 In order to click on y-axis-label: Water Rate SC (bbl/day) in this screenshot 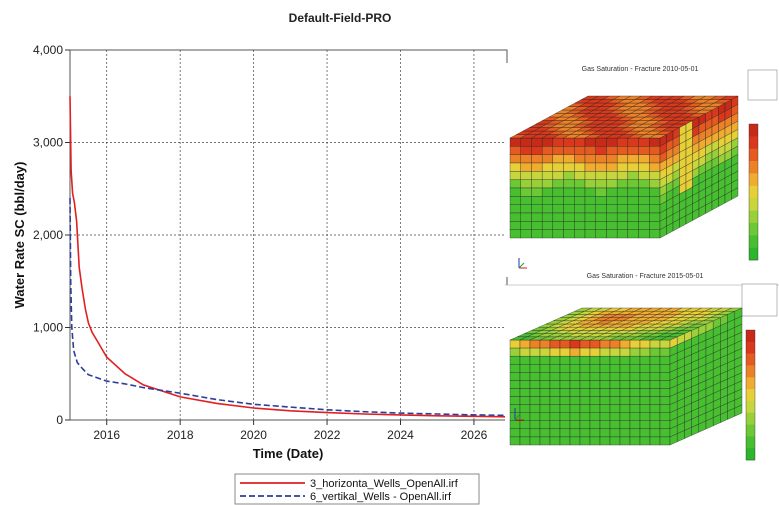, I will do `click(19, 235)`.